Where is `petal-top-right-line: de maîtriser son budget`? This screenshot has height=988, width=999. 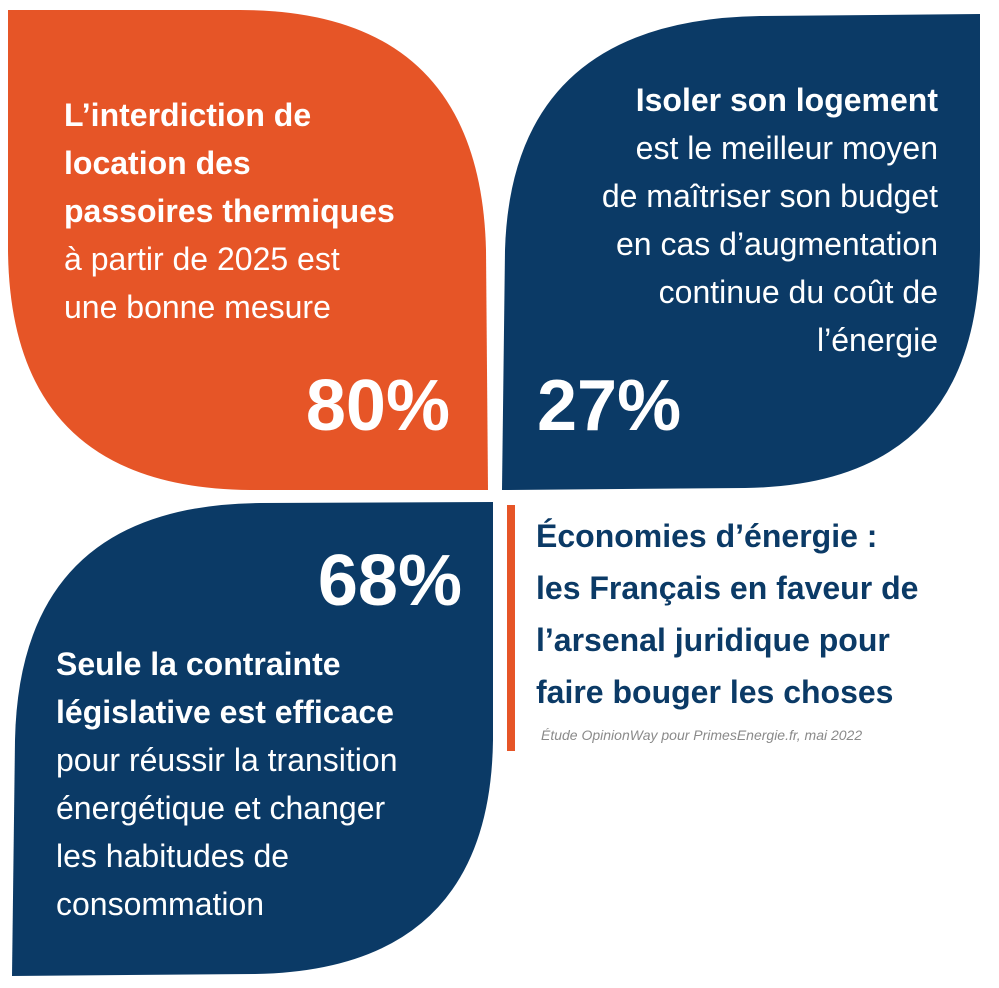
petal-top-right-line: de maîtriser son budget is located at coordinates (769, 196).